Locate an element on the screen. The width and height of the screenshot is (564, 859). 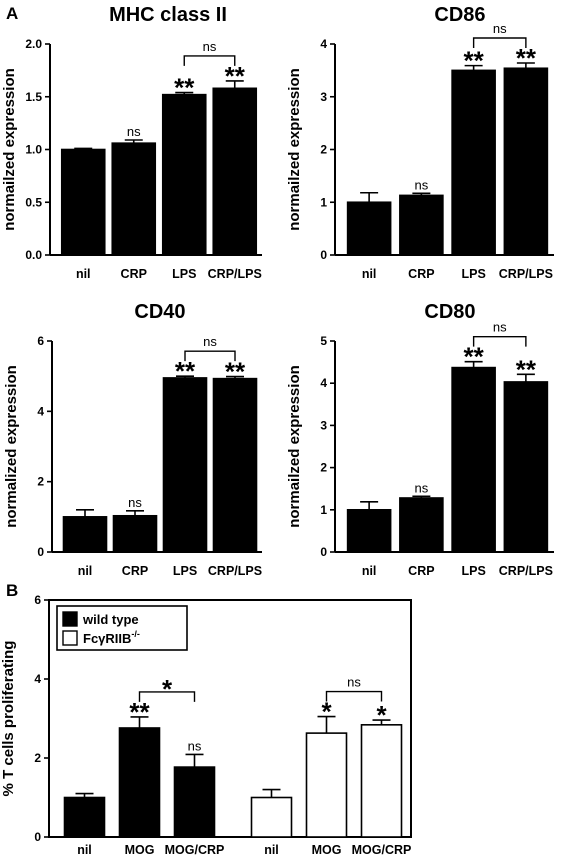
chart-title: CD86 is located at coordinates (459, 15).